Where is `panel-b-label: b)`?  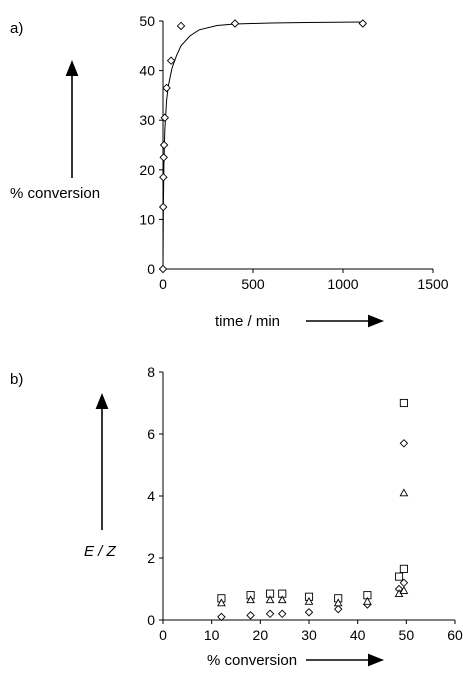
panel-b-label: b) is located at coordinates (16, 379).